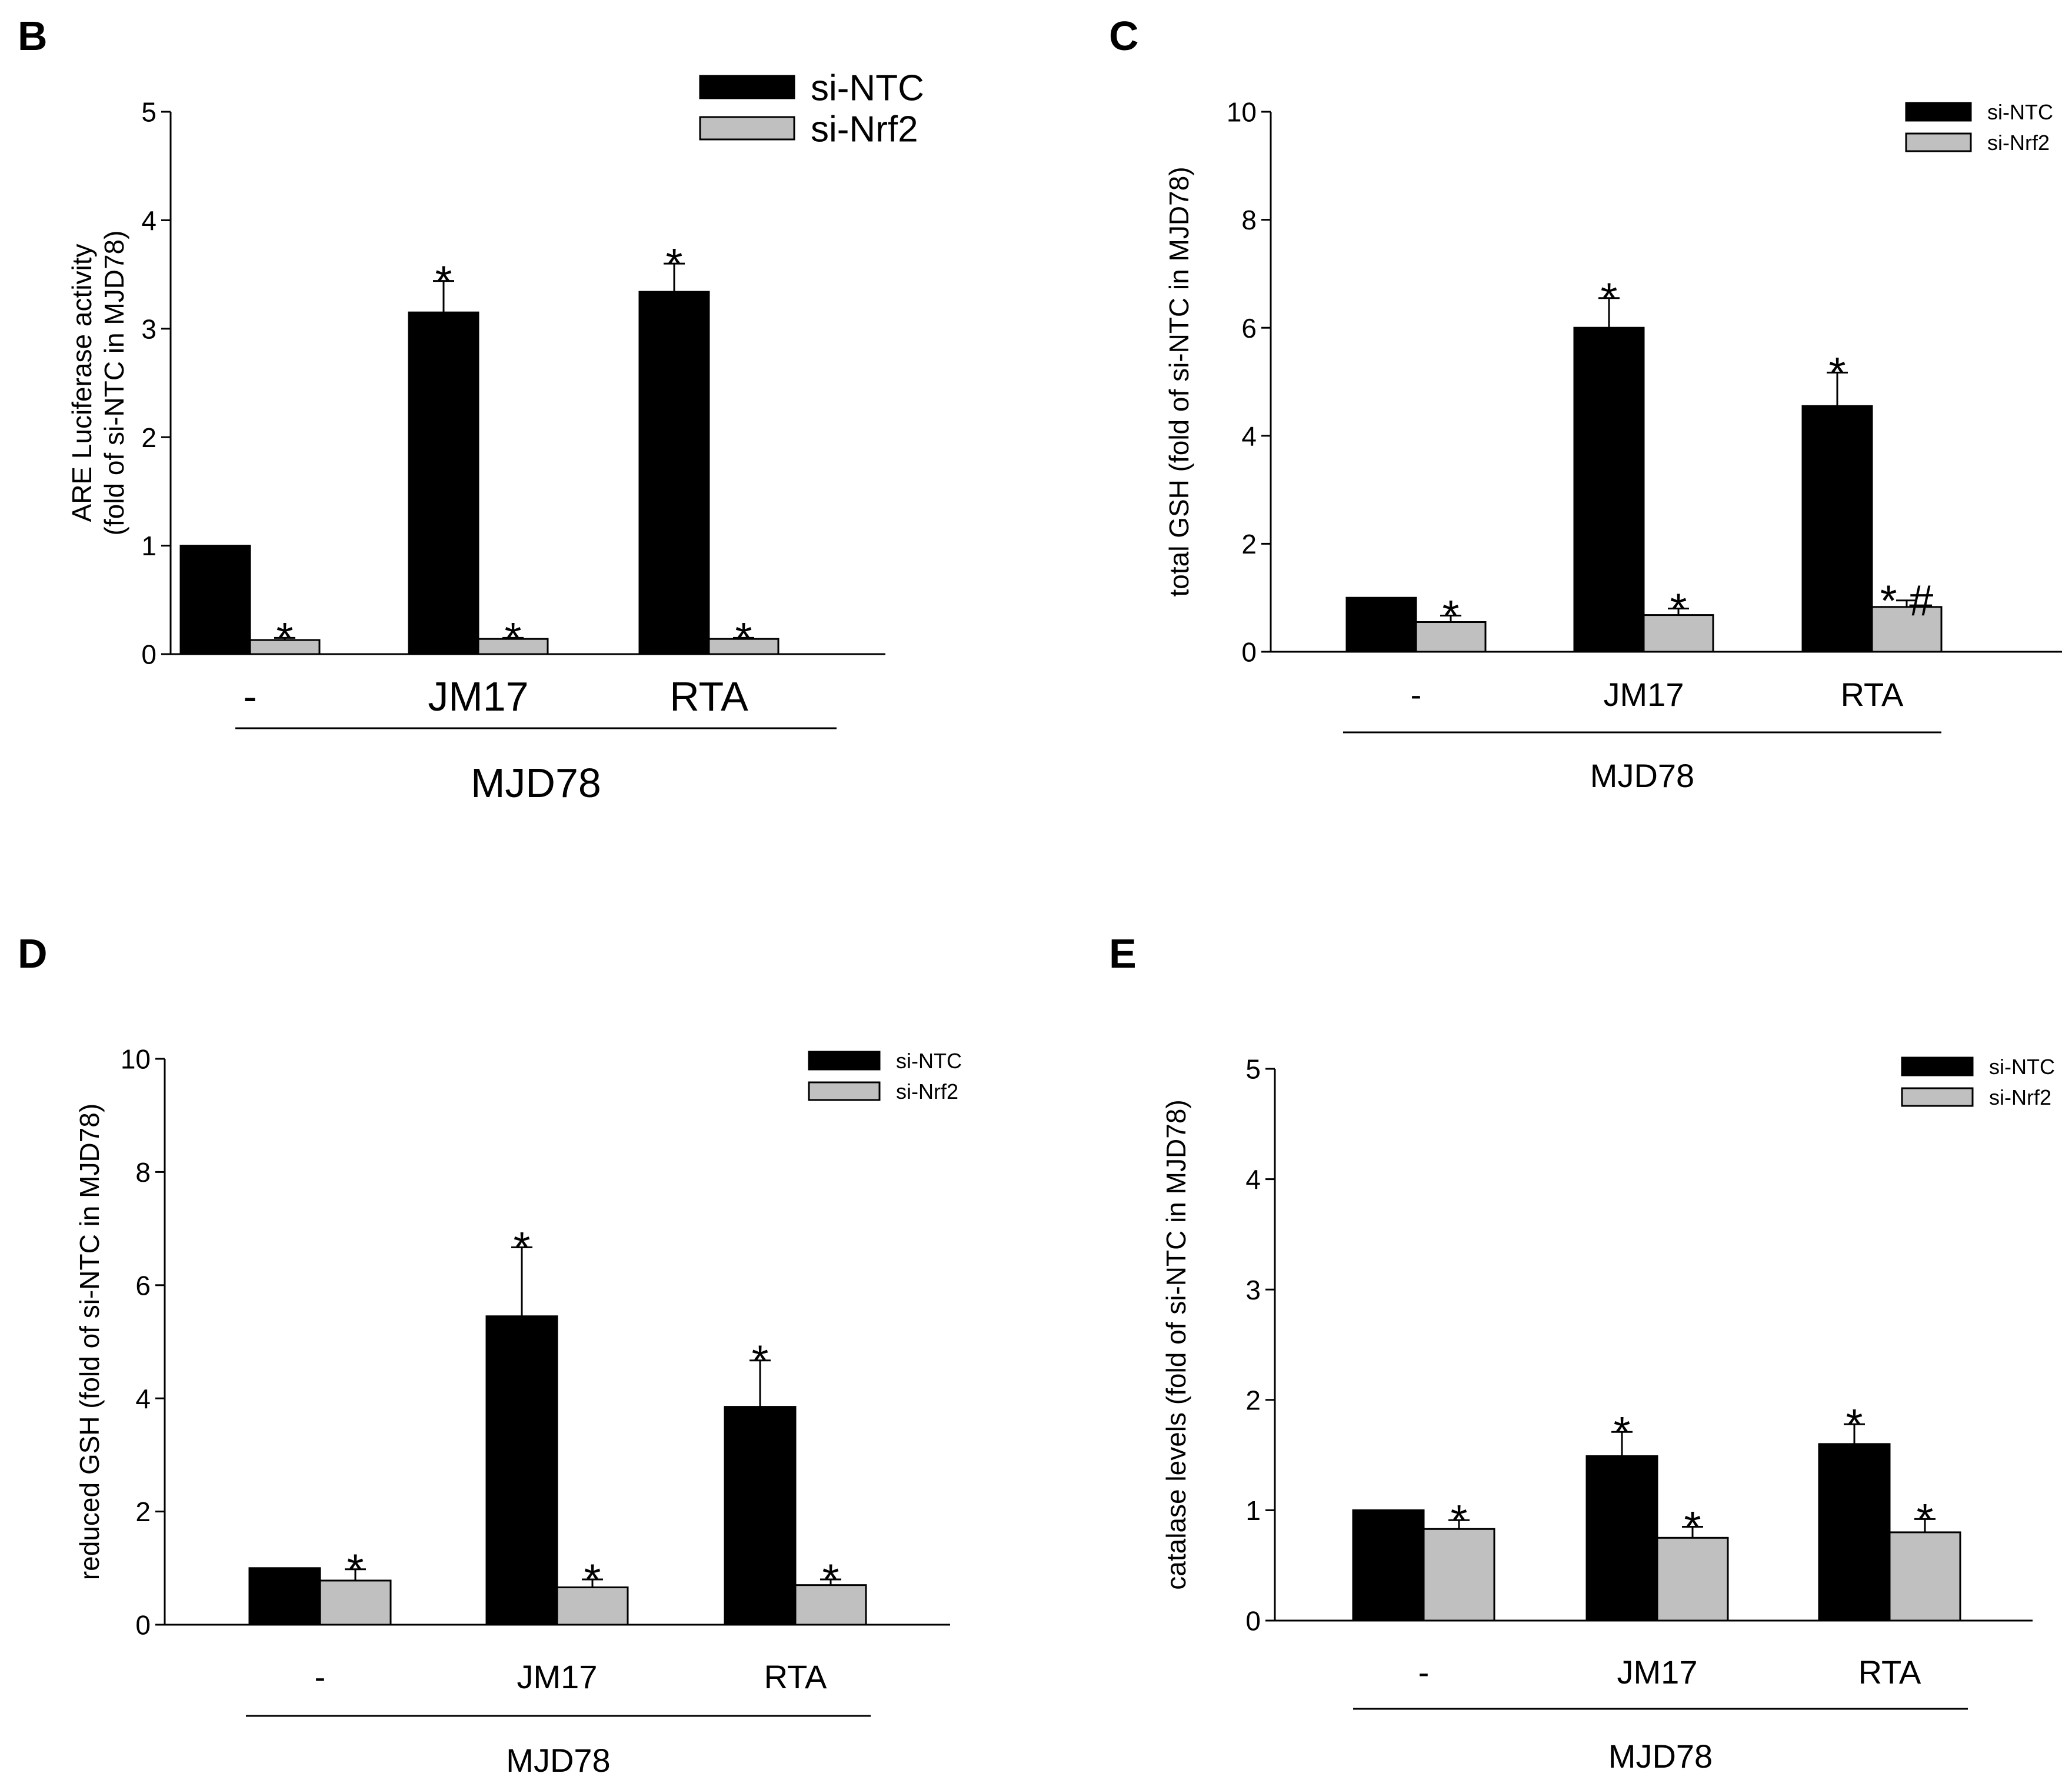 This screenshot has width=2072, height=1790. Describe the element at coordinates (1179, 381) in the screenshot. I see `y-axis-title: total GSH (fold of si-NTC in MJD78)` at that location.